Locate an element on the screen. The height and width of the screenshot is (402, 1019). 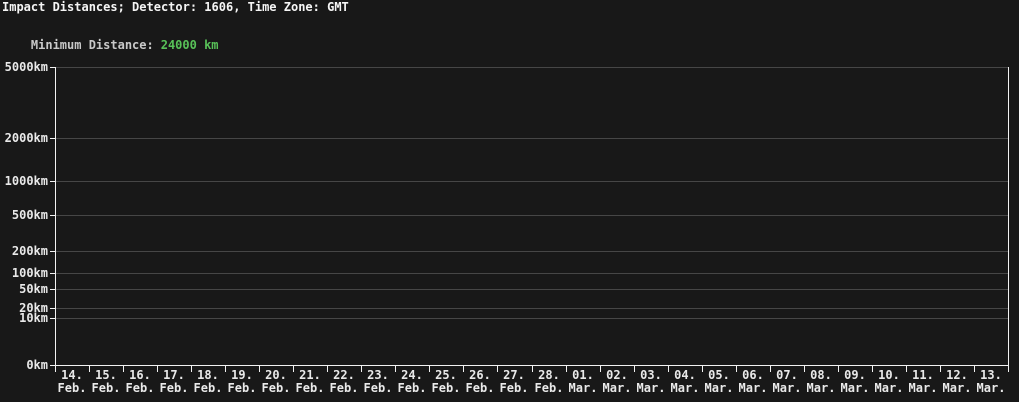
x-axis-label: 19. Feb. is located at coordinates (242, 381).